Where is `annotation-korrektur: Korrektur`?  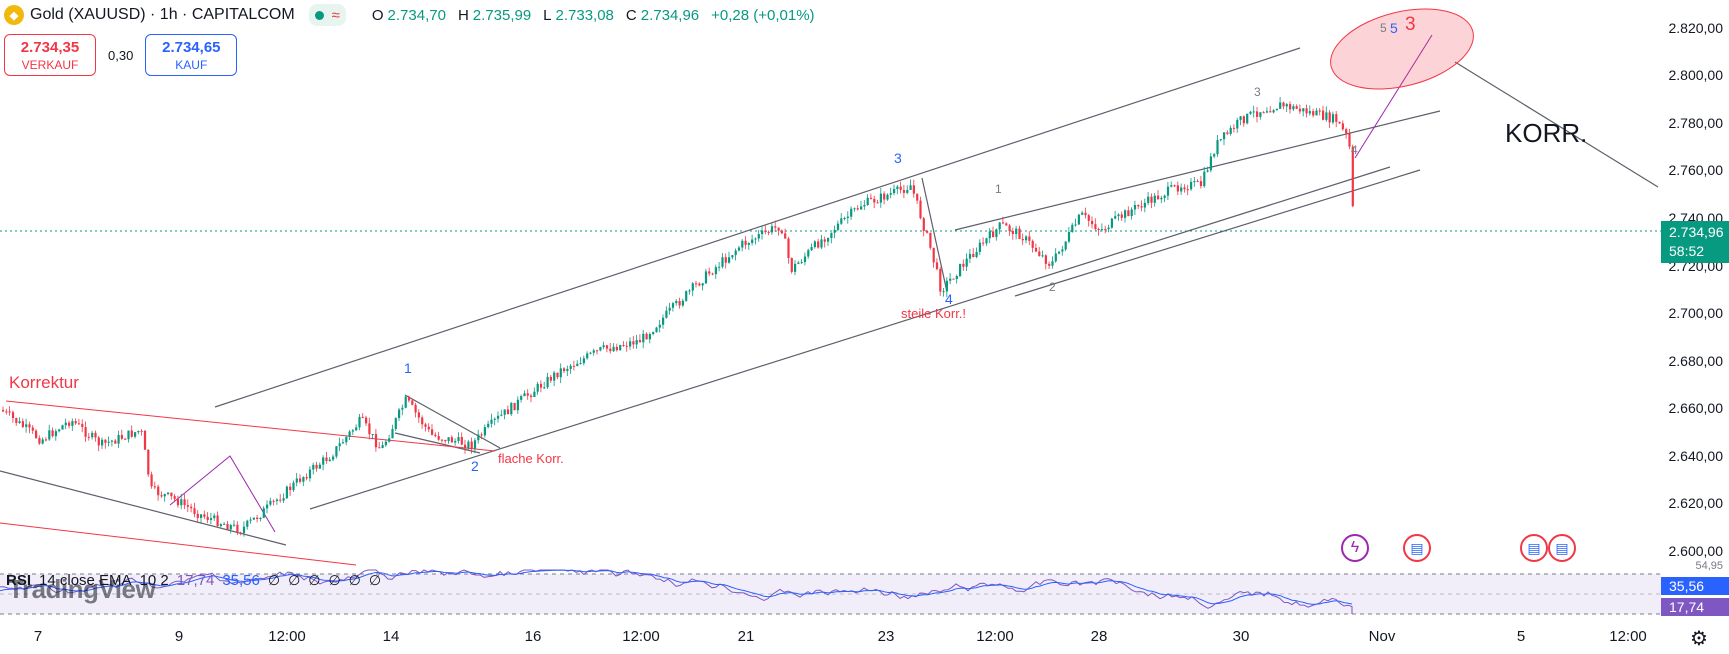
annotation-korrektur: Korrektur is located at coordinates (44, 382).